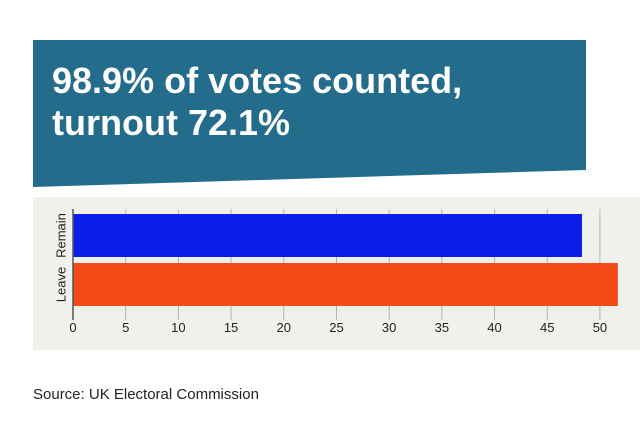 This screenshot has width=640, height=430. Describe the element at coordinates (345, 284) in the screenshot. I see `bar-leave` at that location.